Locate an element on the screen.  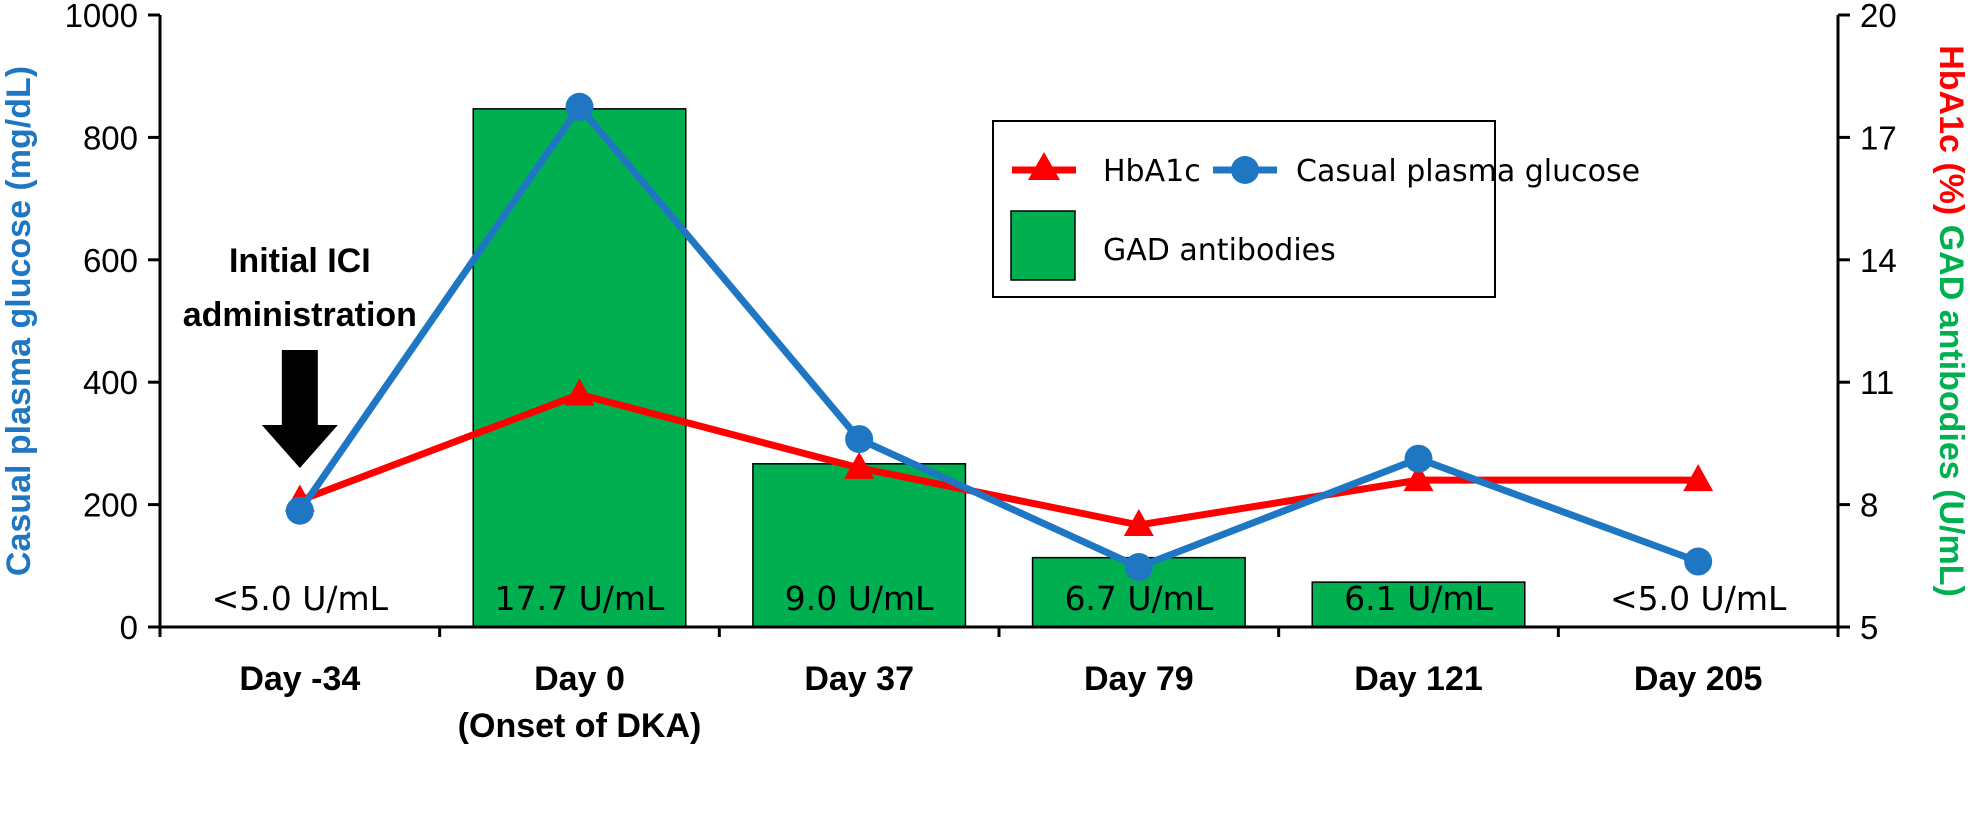
left-tick-label: 400 is located at coordinates (110, 382).